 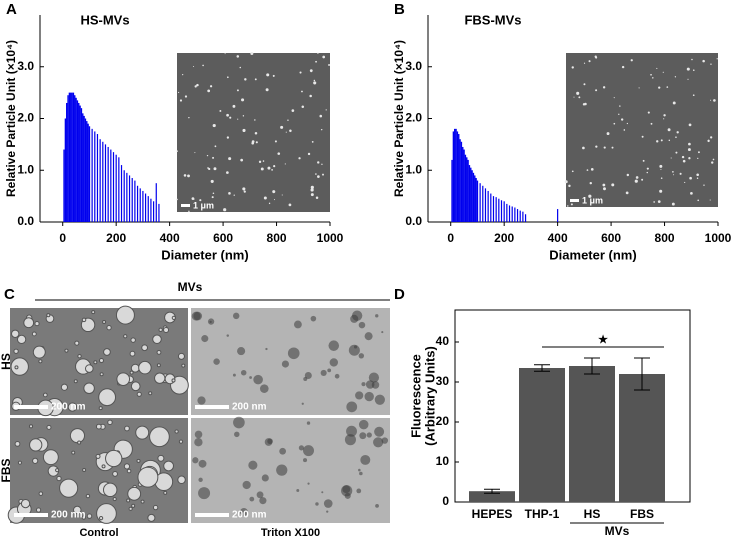 I want to click on scale-bar, so click(x=574, y=200).